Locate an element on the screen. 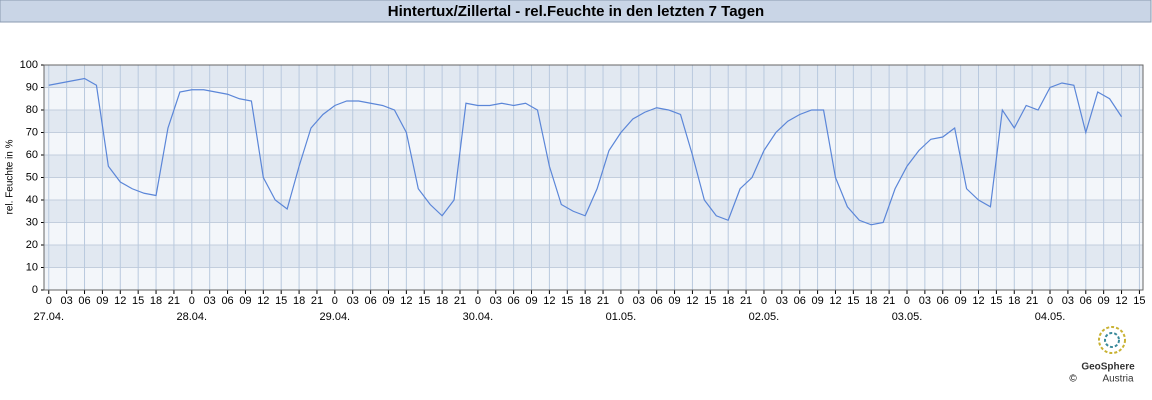 This screenshot has height=400, width=1152. x-date-label: 02.05. is located at coordinates (764, 317).